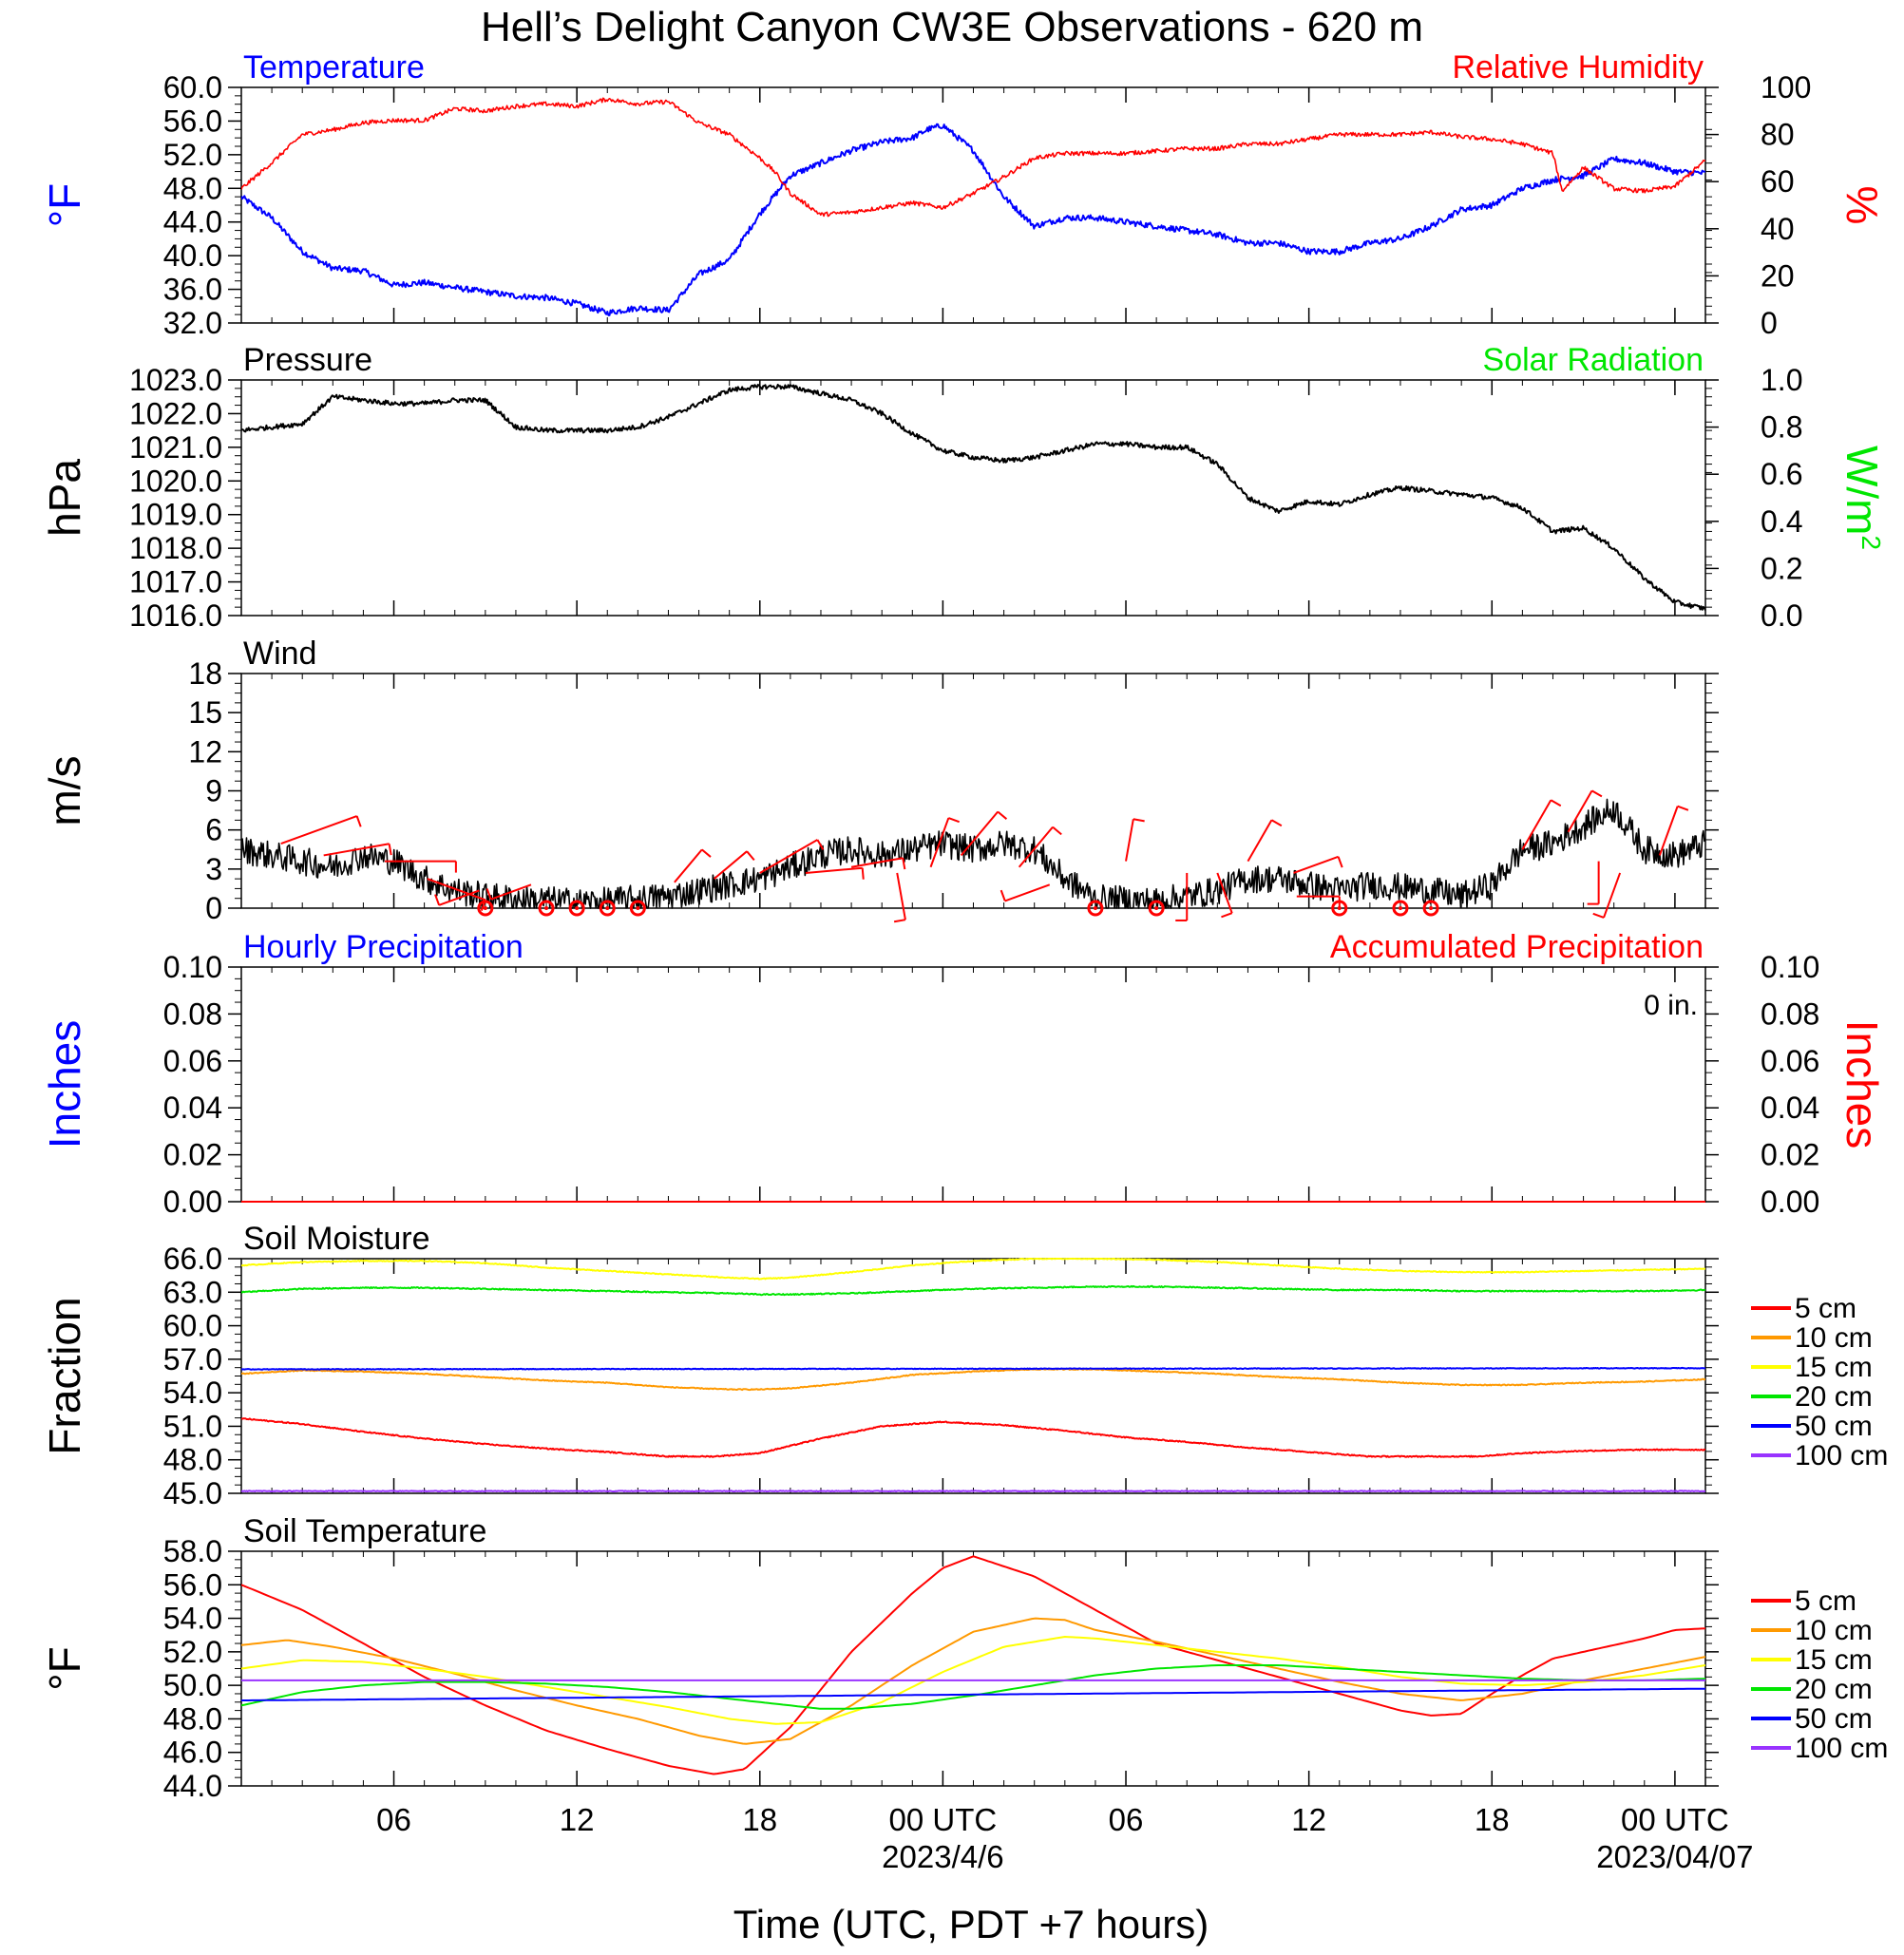 This screenshot has width=1904, height=1955. Describe the element at coordinates (1778, 135) in the screenshot. I see `y-right-tick-label: 80` at that location.